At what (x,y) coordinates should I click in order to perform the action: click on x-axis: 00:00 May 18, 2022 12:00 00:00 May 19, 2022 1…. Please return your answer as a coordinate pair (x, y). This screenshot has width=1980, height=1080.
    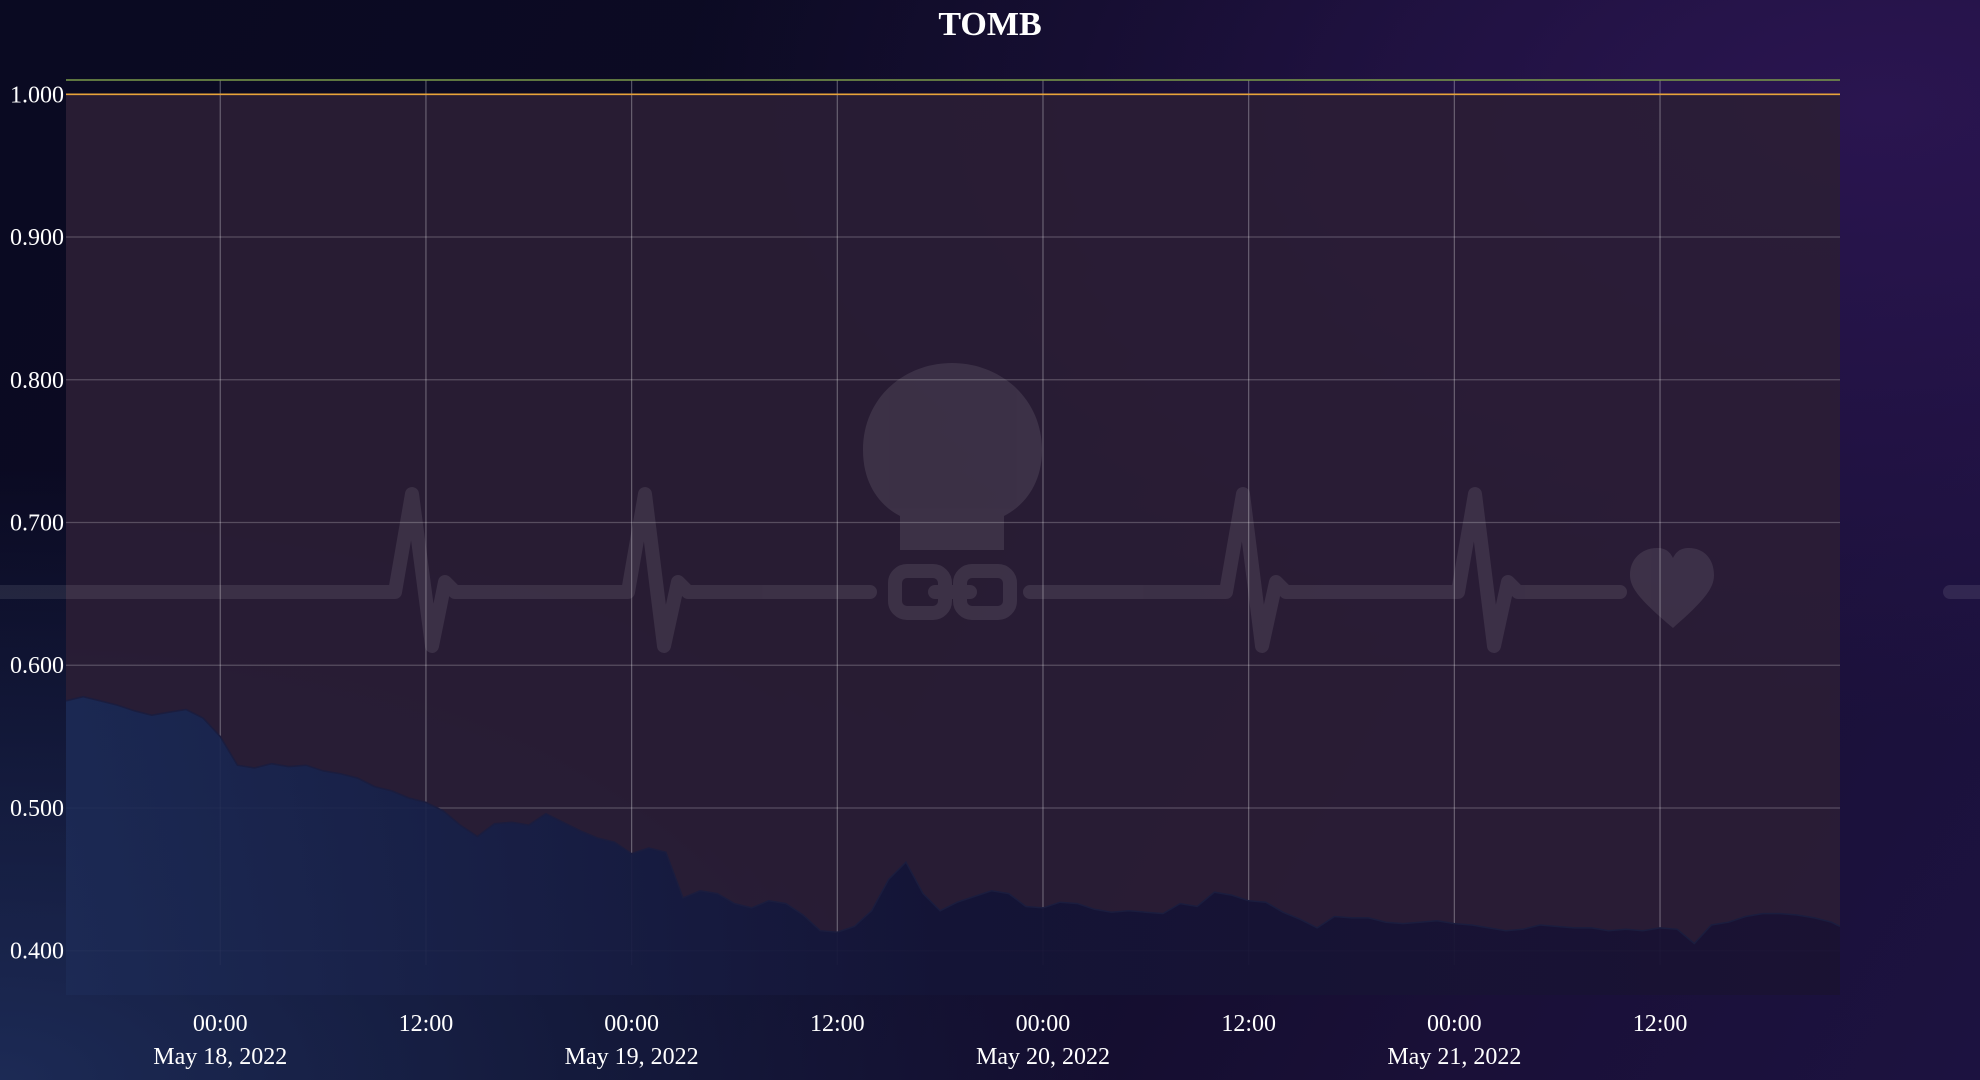
    Looking at the image, I should click on (920, 1040).